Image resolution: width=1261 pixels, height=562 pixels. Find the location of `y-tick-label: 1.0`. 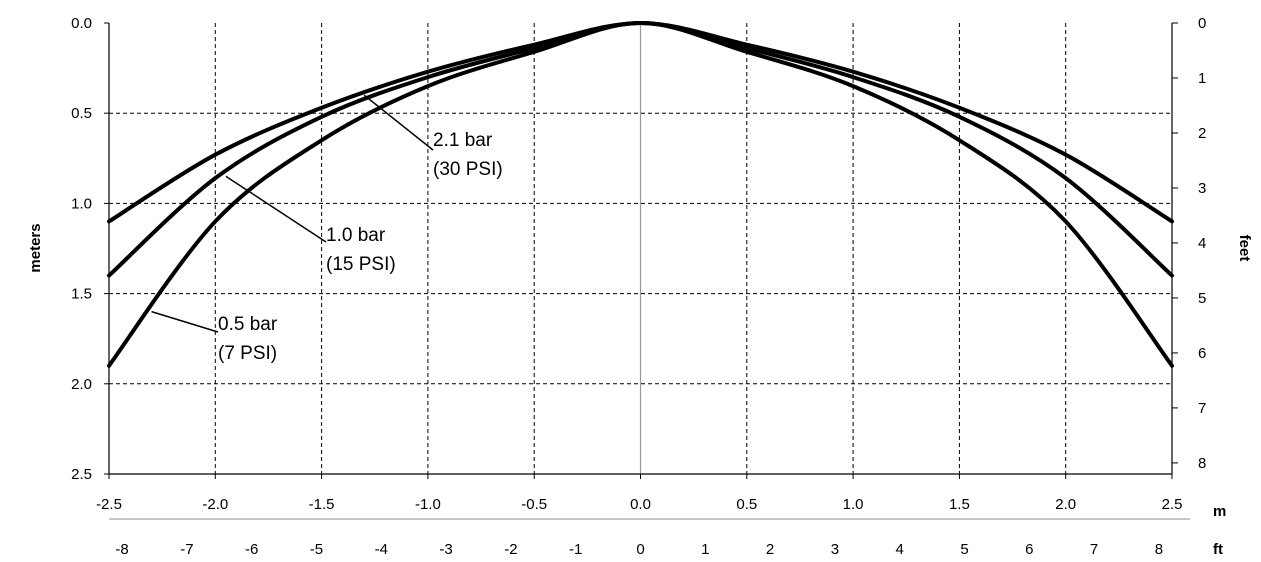

y-tick-label: 1.0 is located at coordinates (81, 203).